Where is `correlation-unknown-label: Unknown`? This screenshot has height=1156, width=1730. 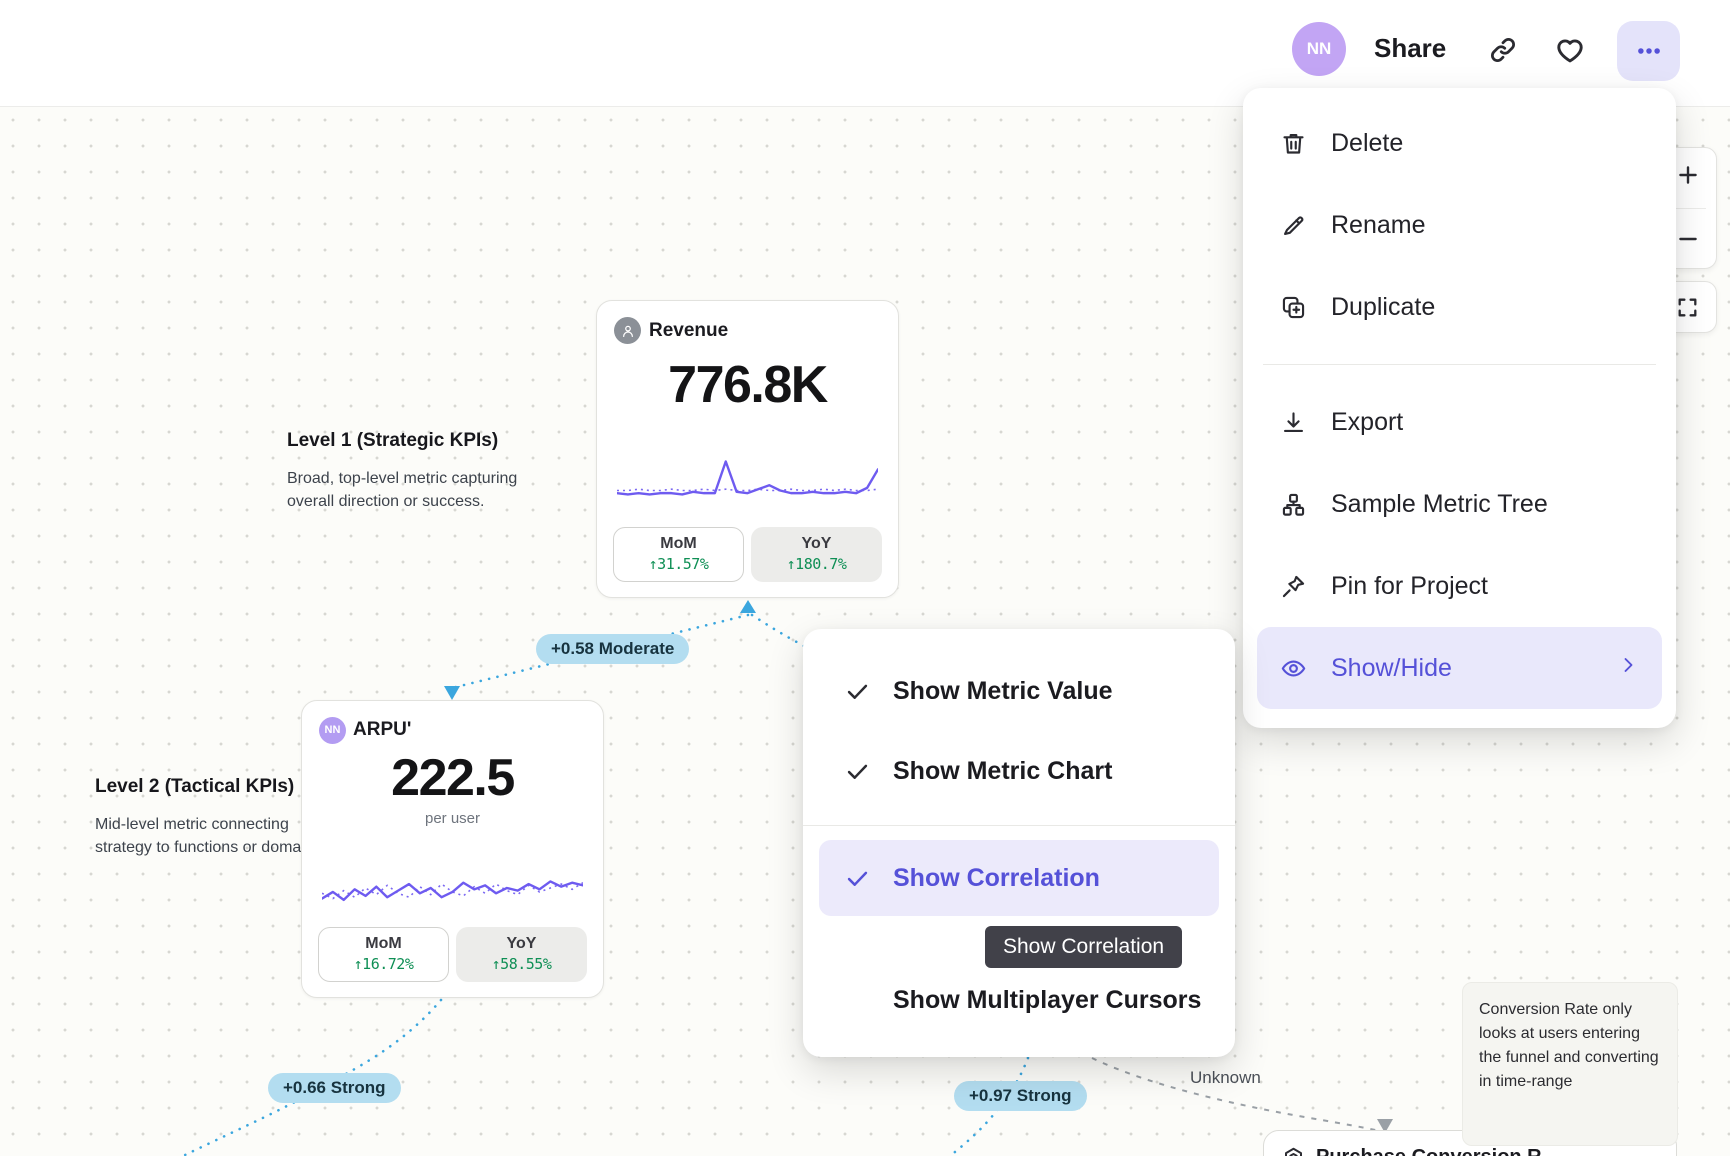
correlation-unknown-label: Unknown is located at coordinates (1225, 1077).